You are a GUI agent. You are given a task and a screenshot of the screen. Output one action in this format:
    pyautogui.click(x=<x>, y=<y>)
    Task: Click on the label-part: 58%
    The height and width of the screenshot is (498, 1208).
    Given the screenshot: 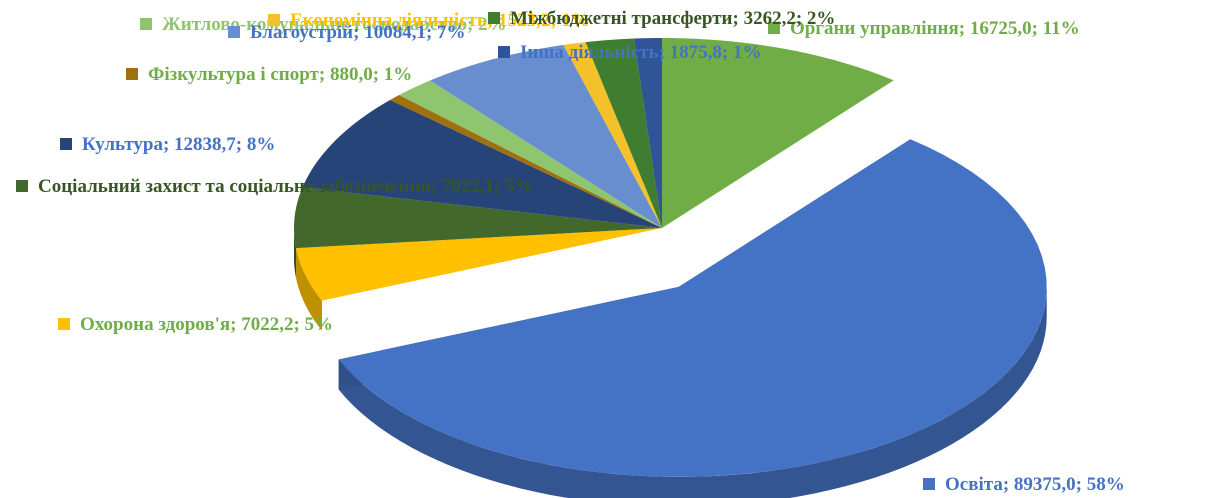 What is the action you would take?
    pyautogui.click(x=1106, y=484)
    